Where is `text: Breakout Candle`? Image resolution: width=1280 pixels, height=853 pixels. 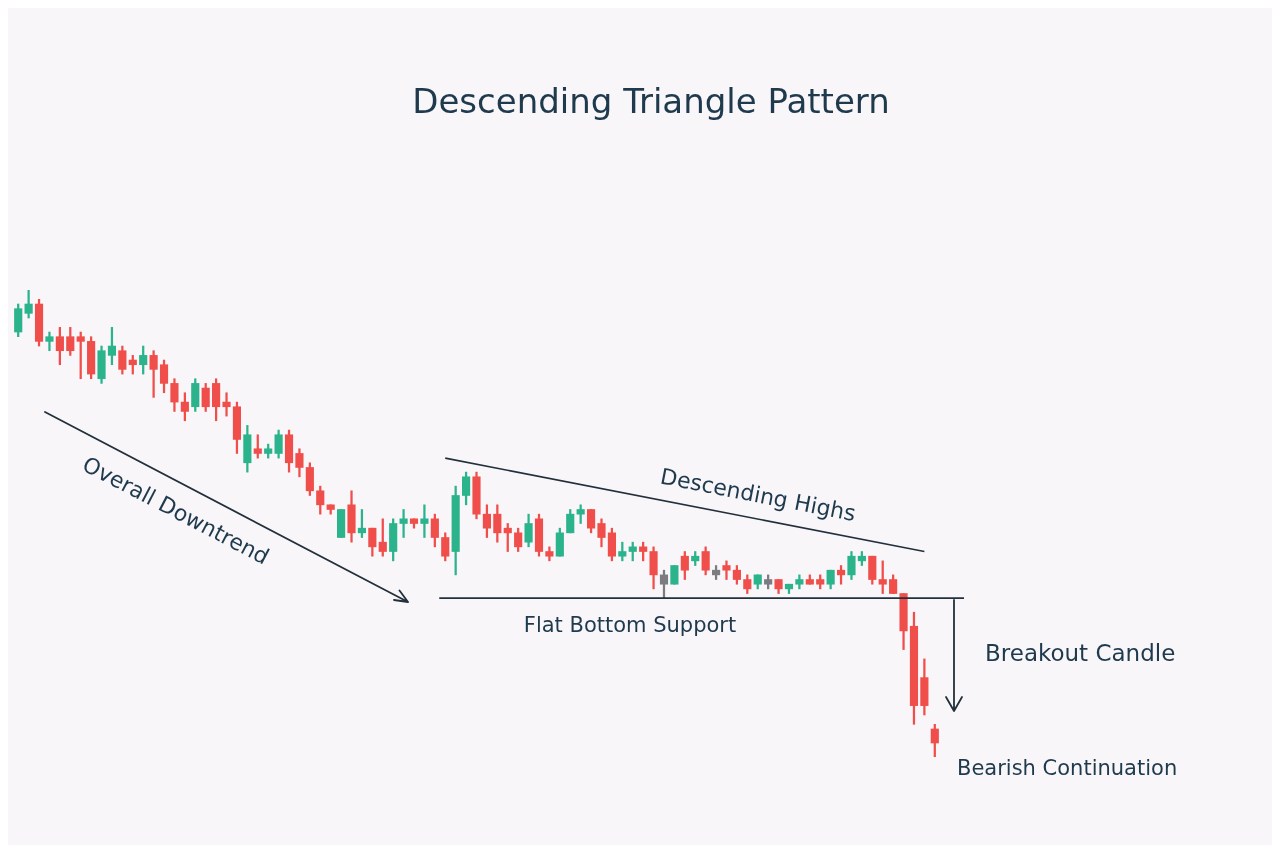
text: Breakout Candle is located at coordinates (1080, 652).